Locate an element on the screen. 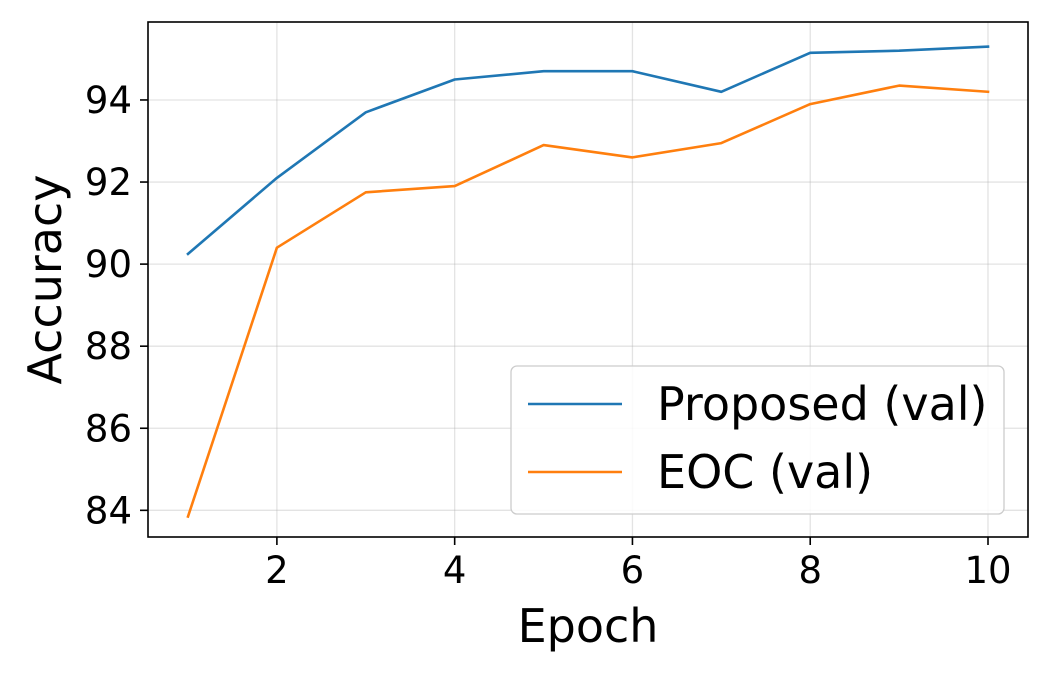  y-tick-label: 84 is located at coordinates (108, 510).